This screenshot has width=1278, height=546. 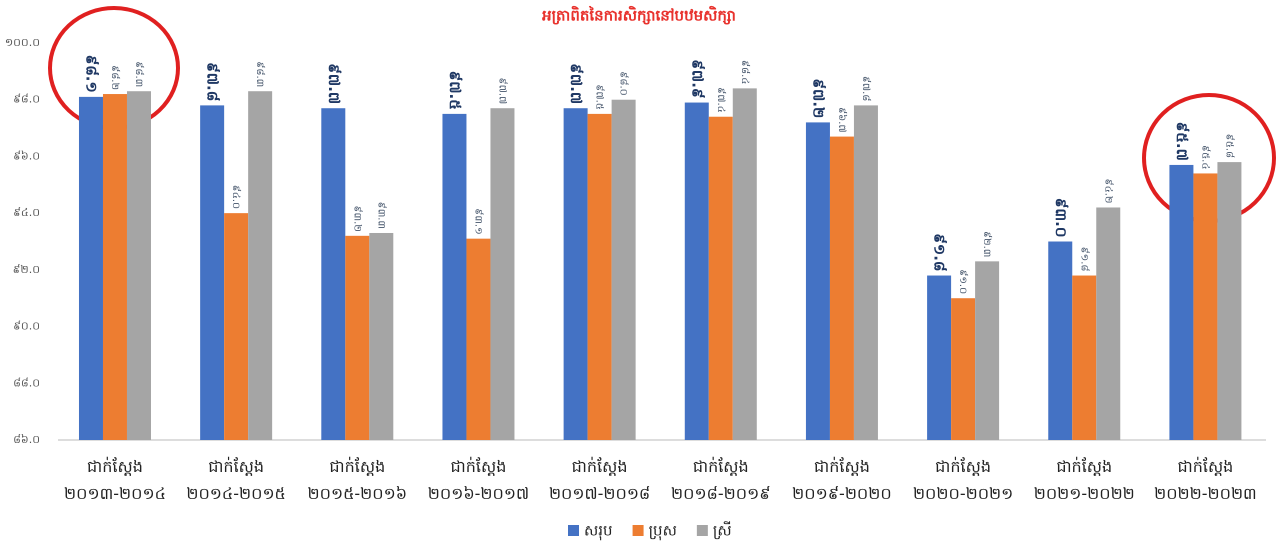 What do you see at coordinates (963, 480) in the screenshot?
I see `x-tick-label: ជាក់ស្តែង ២០២០-២០២១` at bounding box center [963, 480].